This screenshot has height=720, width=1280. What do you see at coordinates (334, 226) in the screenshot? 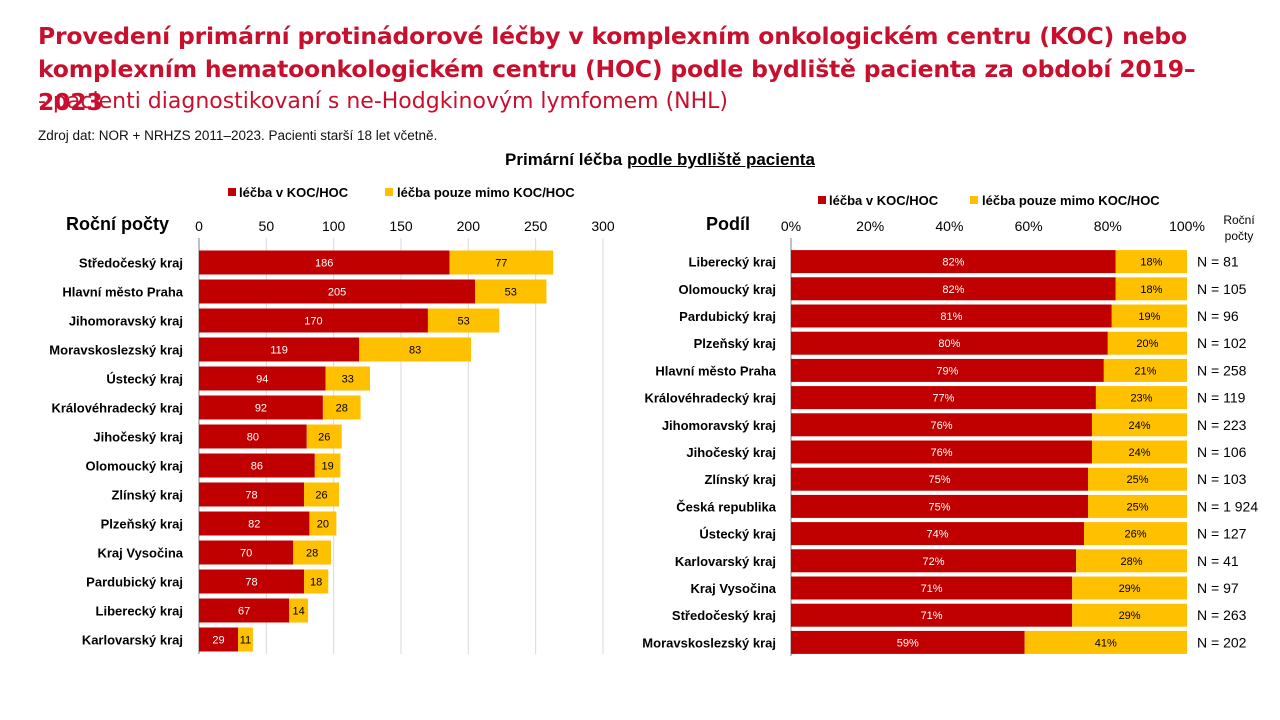
I see `x-tick-label: 100` at bounding box center [334, 226].